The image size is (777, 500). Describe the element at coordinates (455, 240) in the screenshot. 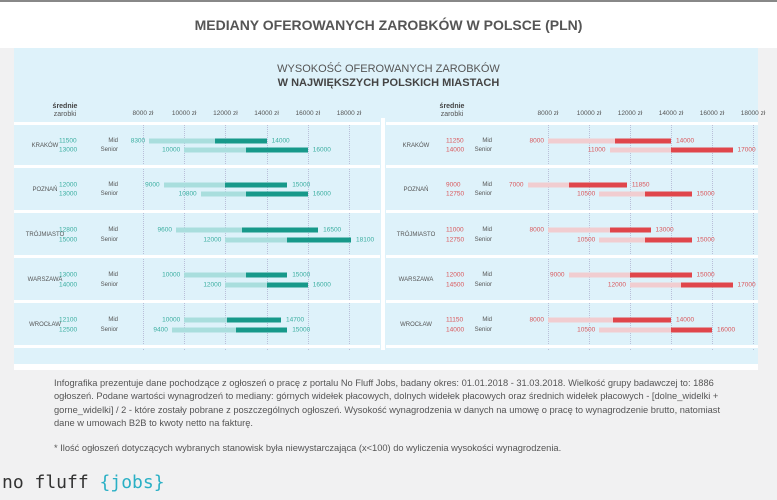

I see `average-salary: 12750` at that location.